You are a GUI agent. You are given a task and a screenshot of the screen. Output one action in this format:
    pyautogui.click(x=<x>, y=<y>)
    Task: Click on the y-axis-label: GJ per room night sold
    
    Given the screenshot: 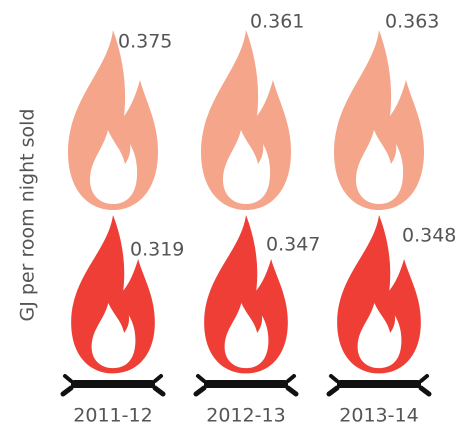 What is the action you would take?
    pyautogui.click(x=28, y=215)
    